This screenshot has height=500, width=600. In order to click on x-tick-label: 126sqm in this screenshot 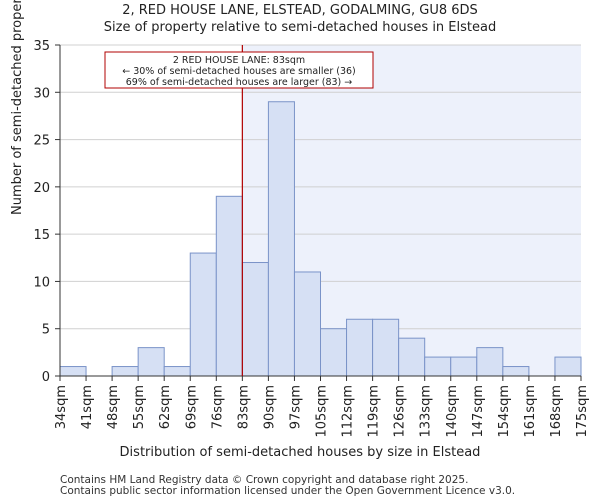, I will do `click(400, 411)`.